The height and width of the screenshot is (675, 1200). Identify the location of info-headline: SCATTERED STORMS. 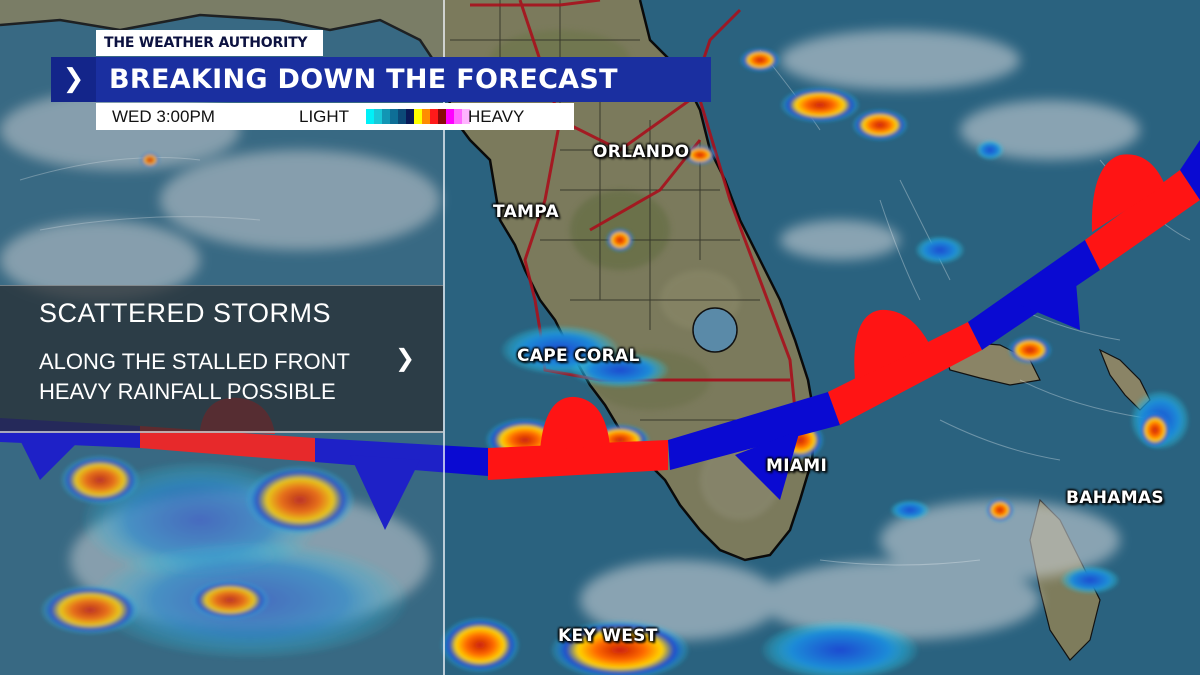
(185, 313).